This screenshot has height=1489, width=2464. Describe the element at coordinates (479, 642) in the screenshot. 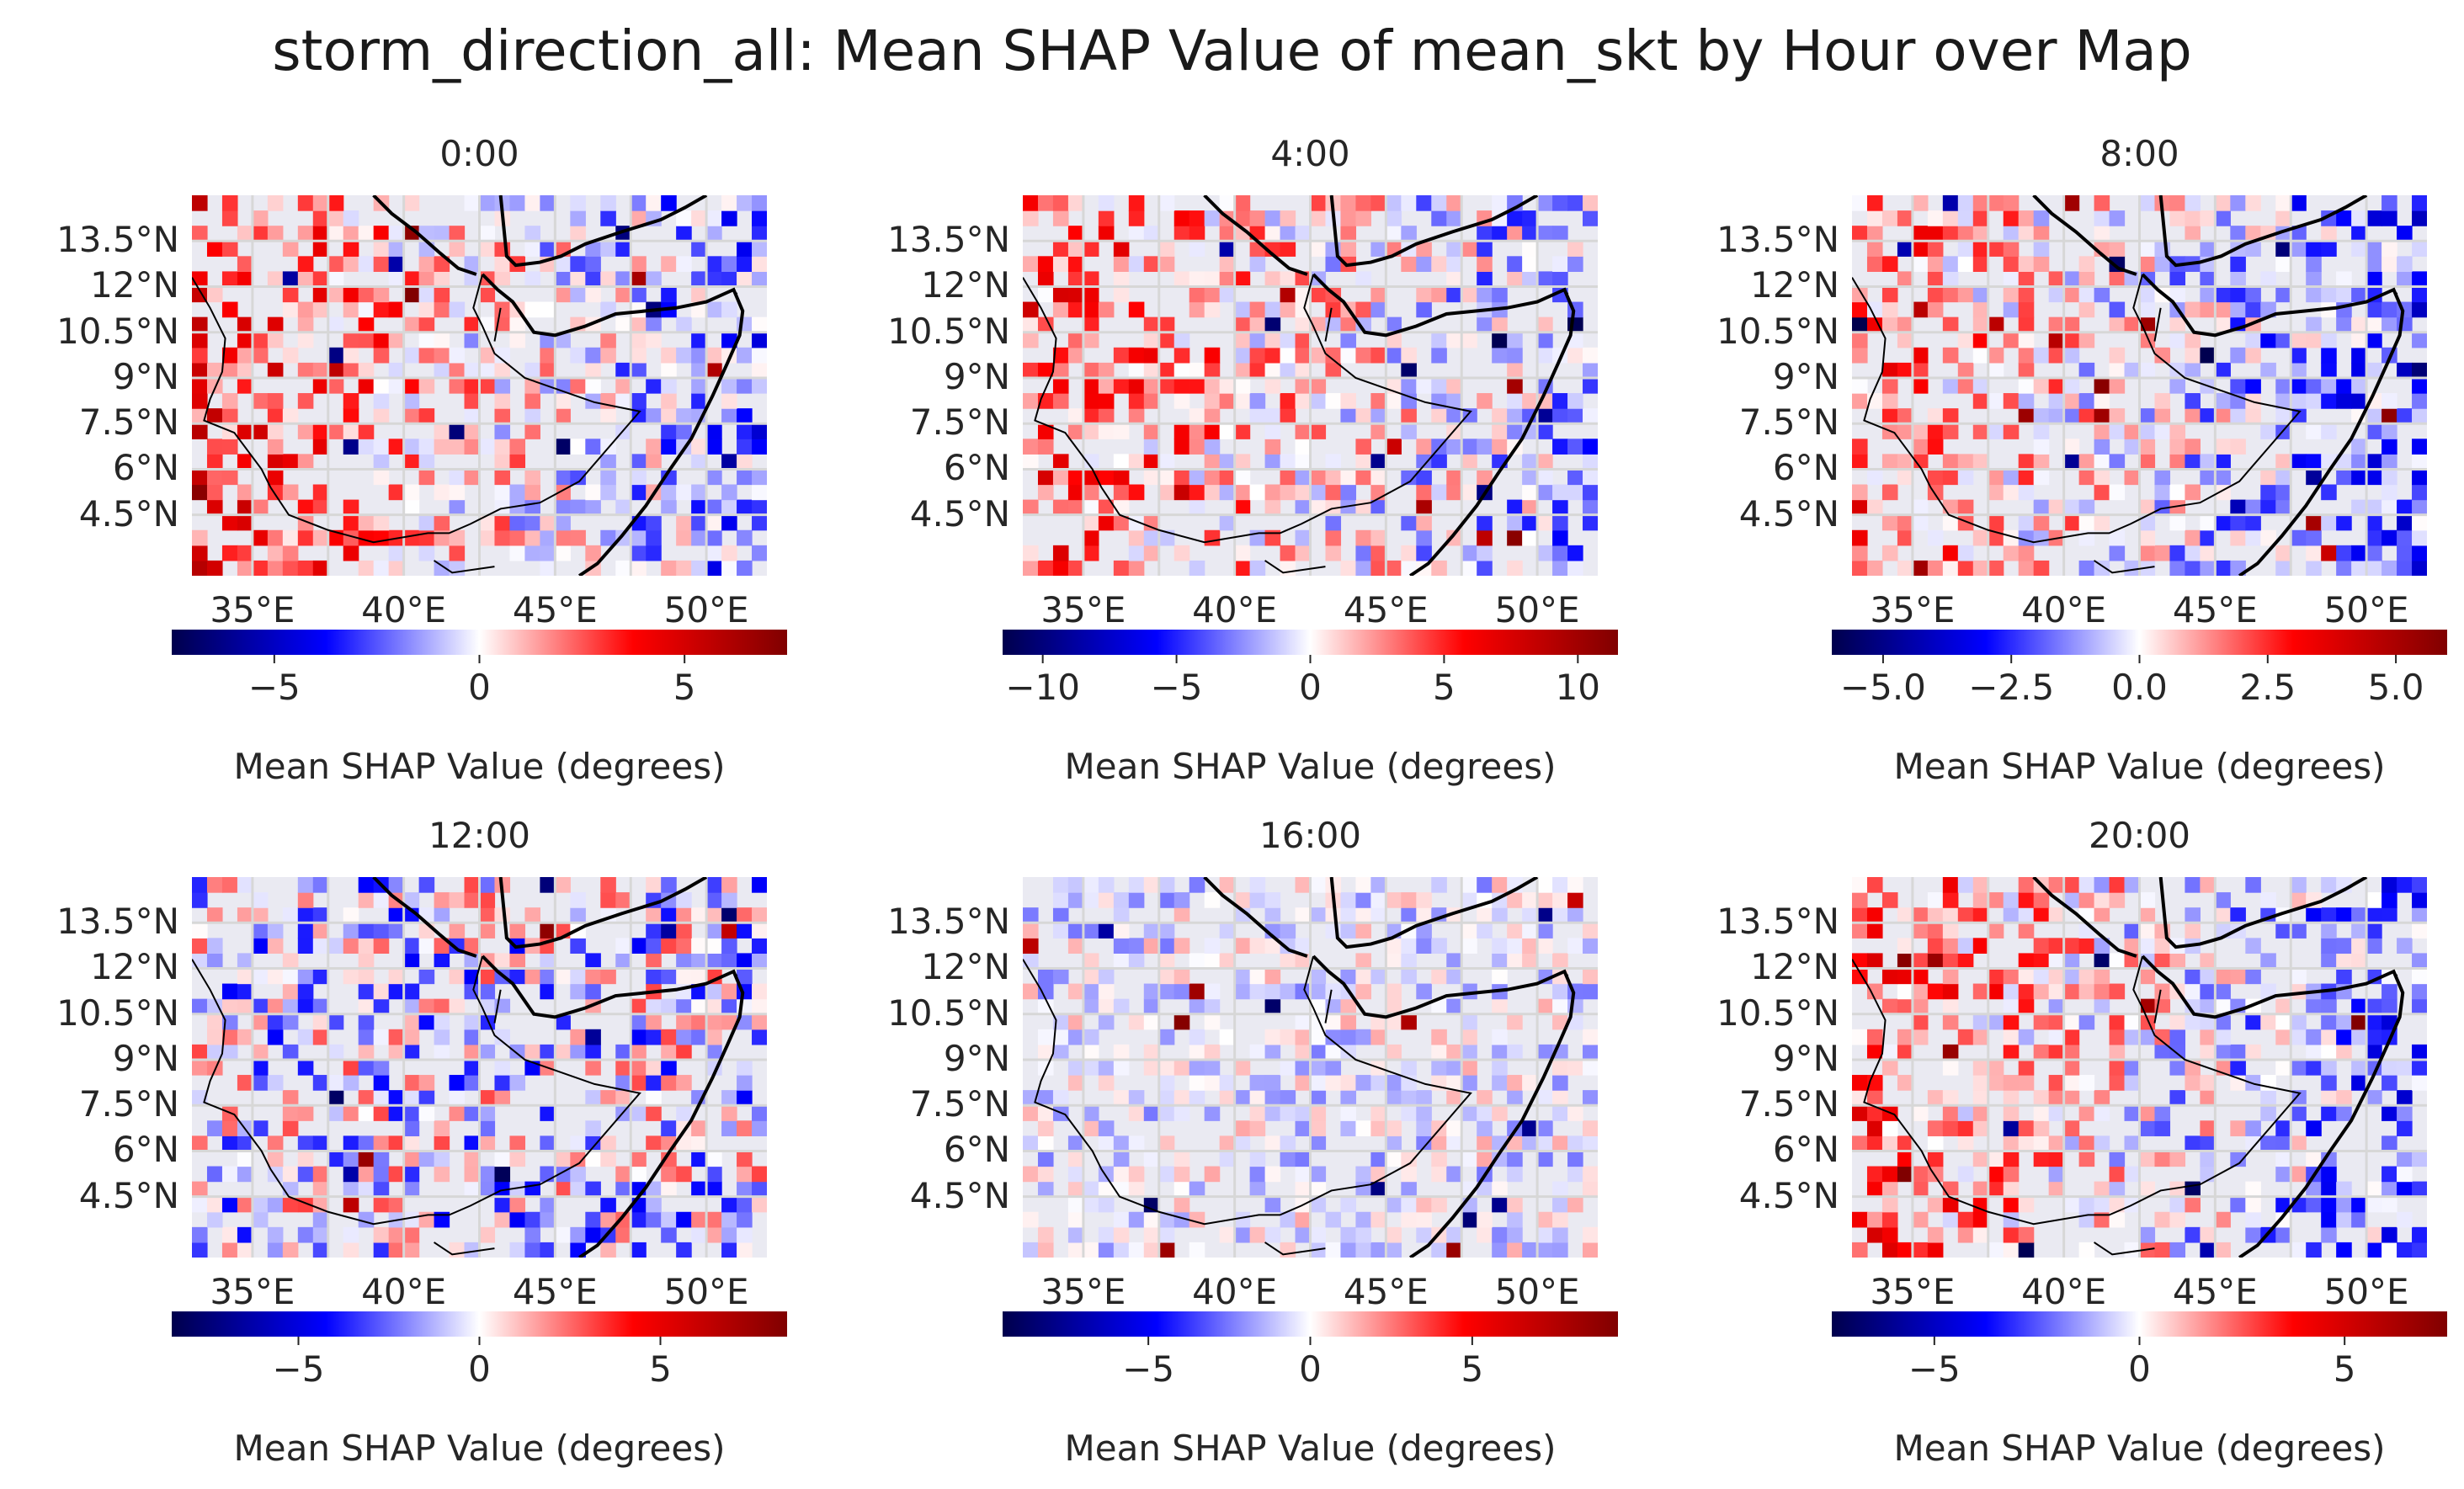

I see `colorbar` at that location.